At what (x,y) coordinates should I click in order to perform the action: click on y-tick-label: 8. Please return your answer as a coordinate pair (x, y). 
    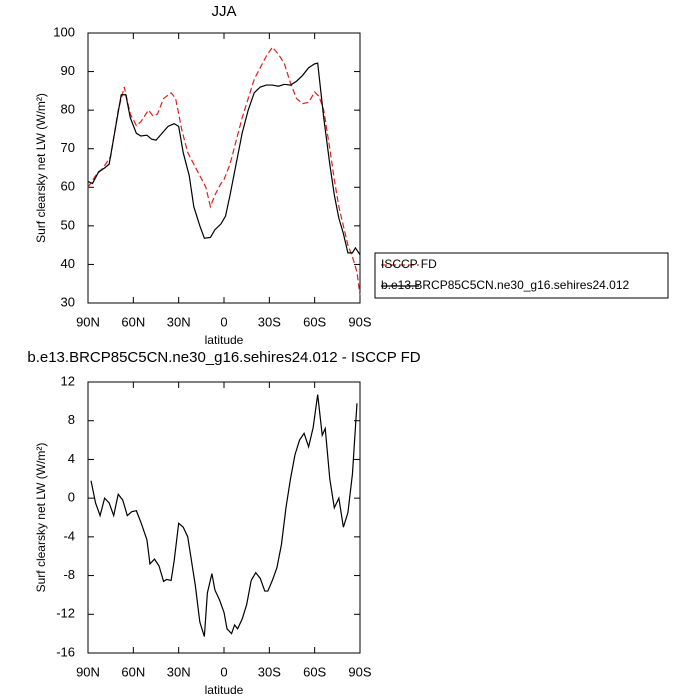
    Looking at the image, I should click on (71, 419).